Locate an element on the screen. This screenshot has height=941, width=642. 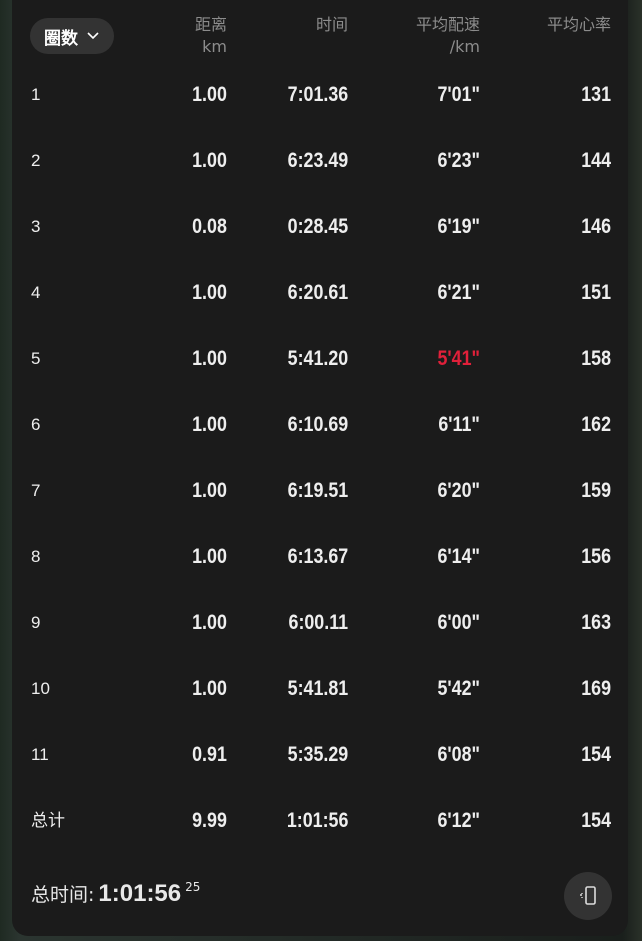
lap-time: 6:19.51 is located at coordinates (317, 490).